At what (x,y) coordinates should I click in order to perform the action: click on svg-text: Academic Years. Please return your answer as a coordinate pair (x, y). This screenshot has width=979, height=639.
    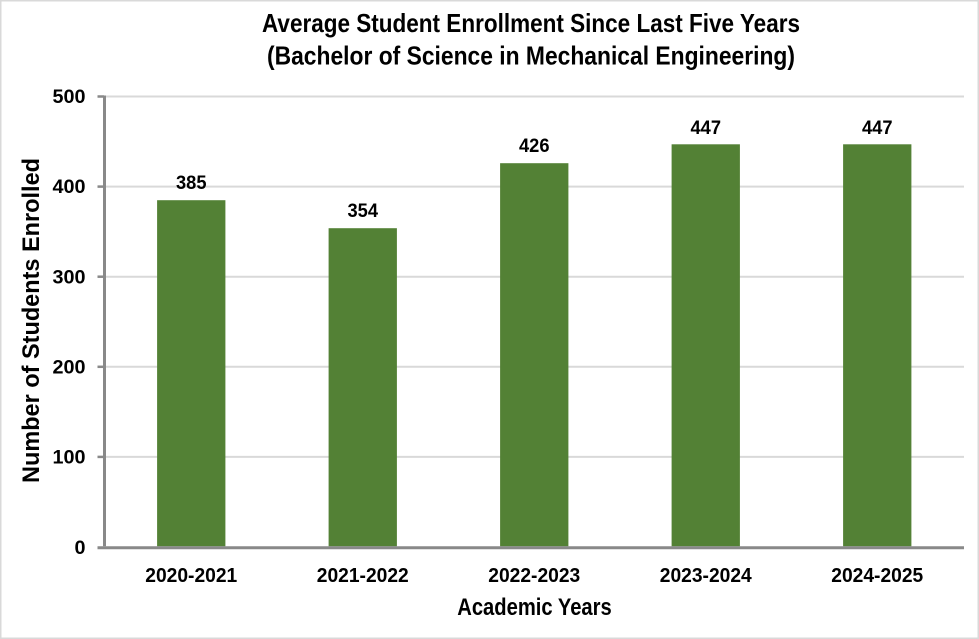
    Looking at the image, I should click on (534, 607).